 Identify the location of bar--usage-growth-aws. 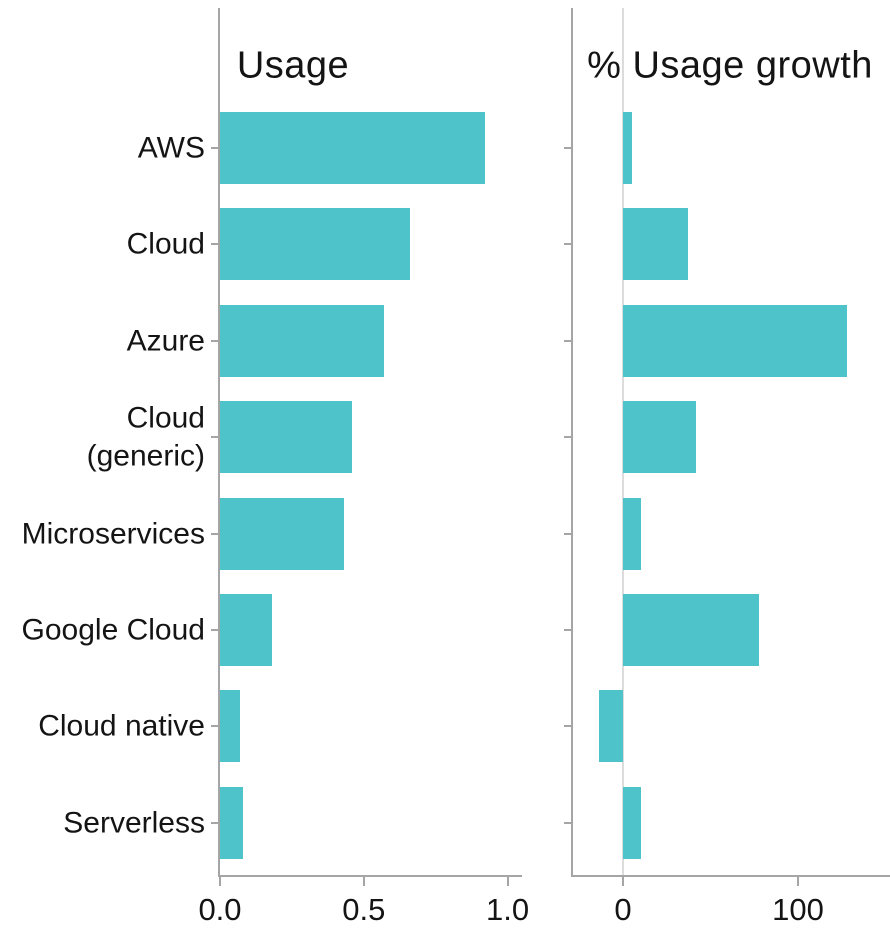
(627, 148).